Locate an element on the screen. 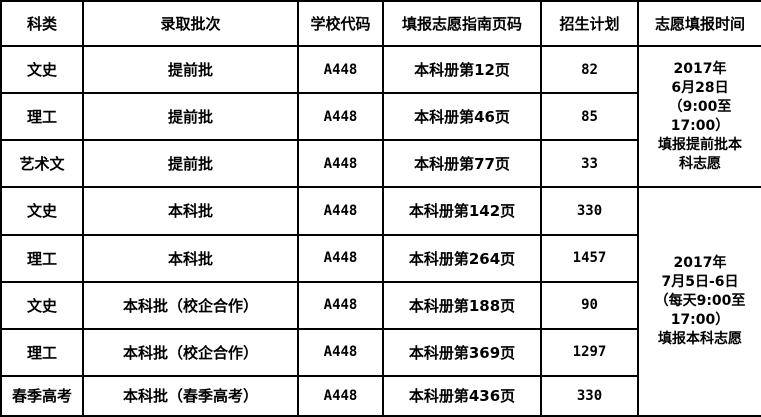 The image size is (761, 417). header-row: 科类 录取批次 学校代码 填报志愿指南页码 招生计划 志愿填报时间 is located at coordinates (380, 23).